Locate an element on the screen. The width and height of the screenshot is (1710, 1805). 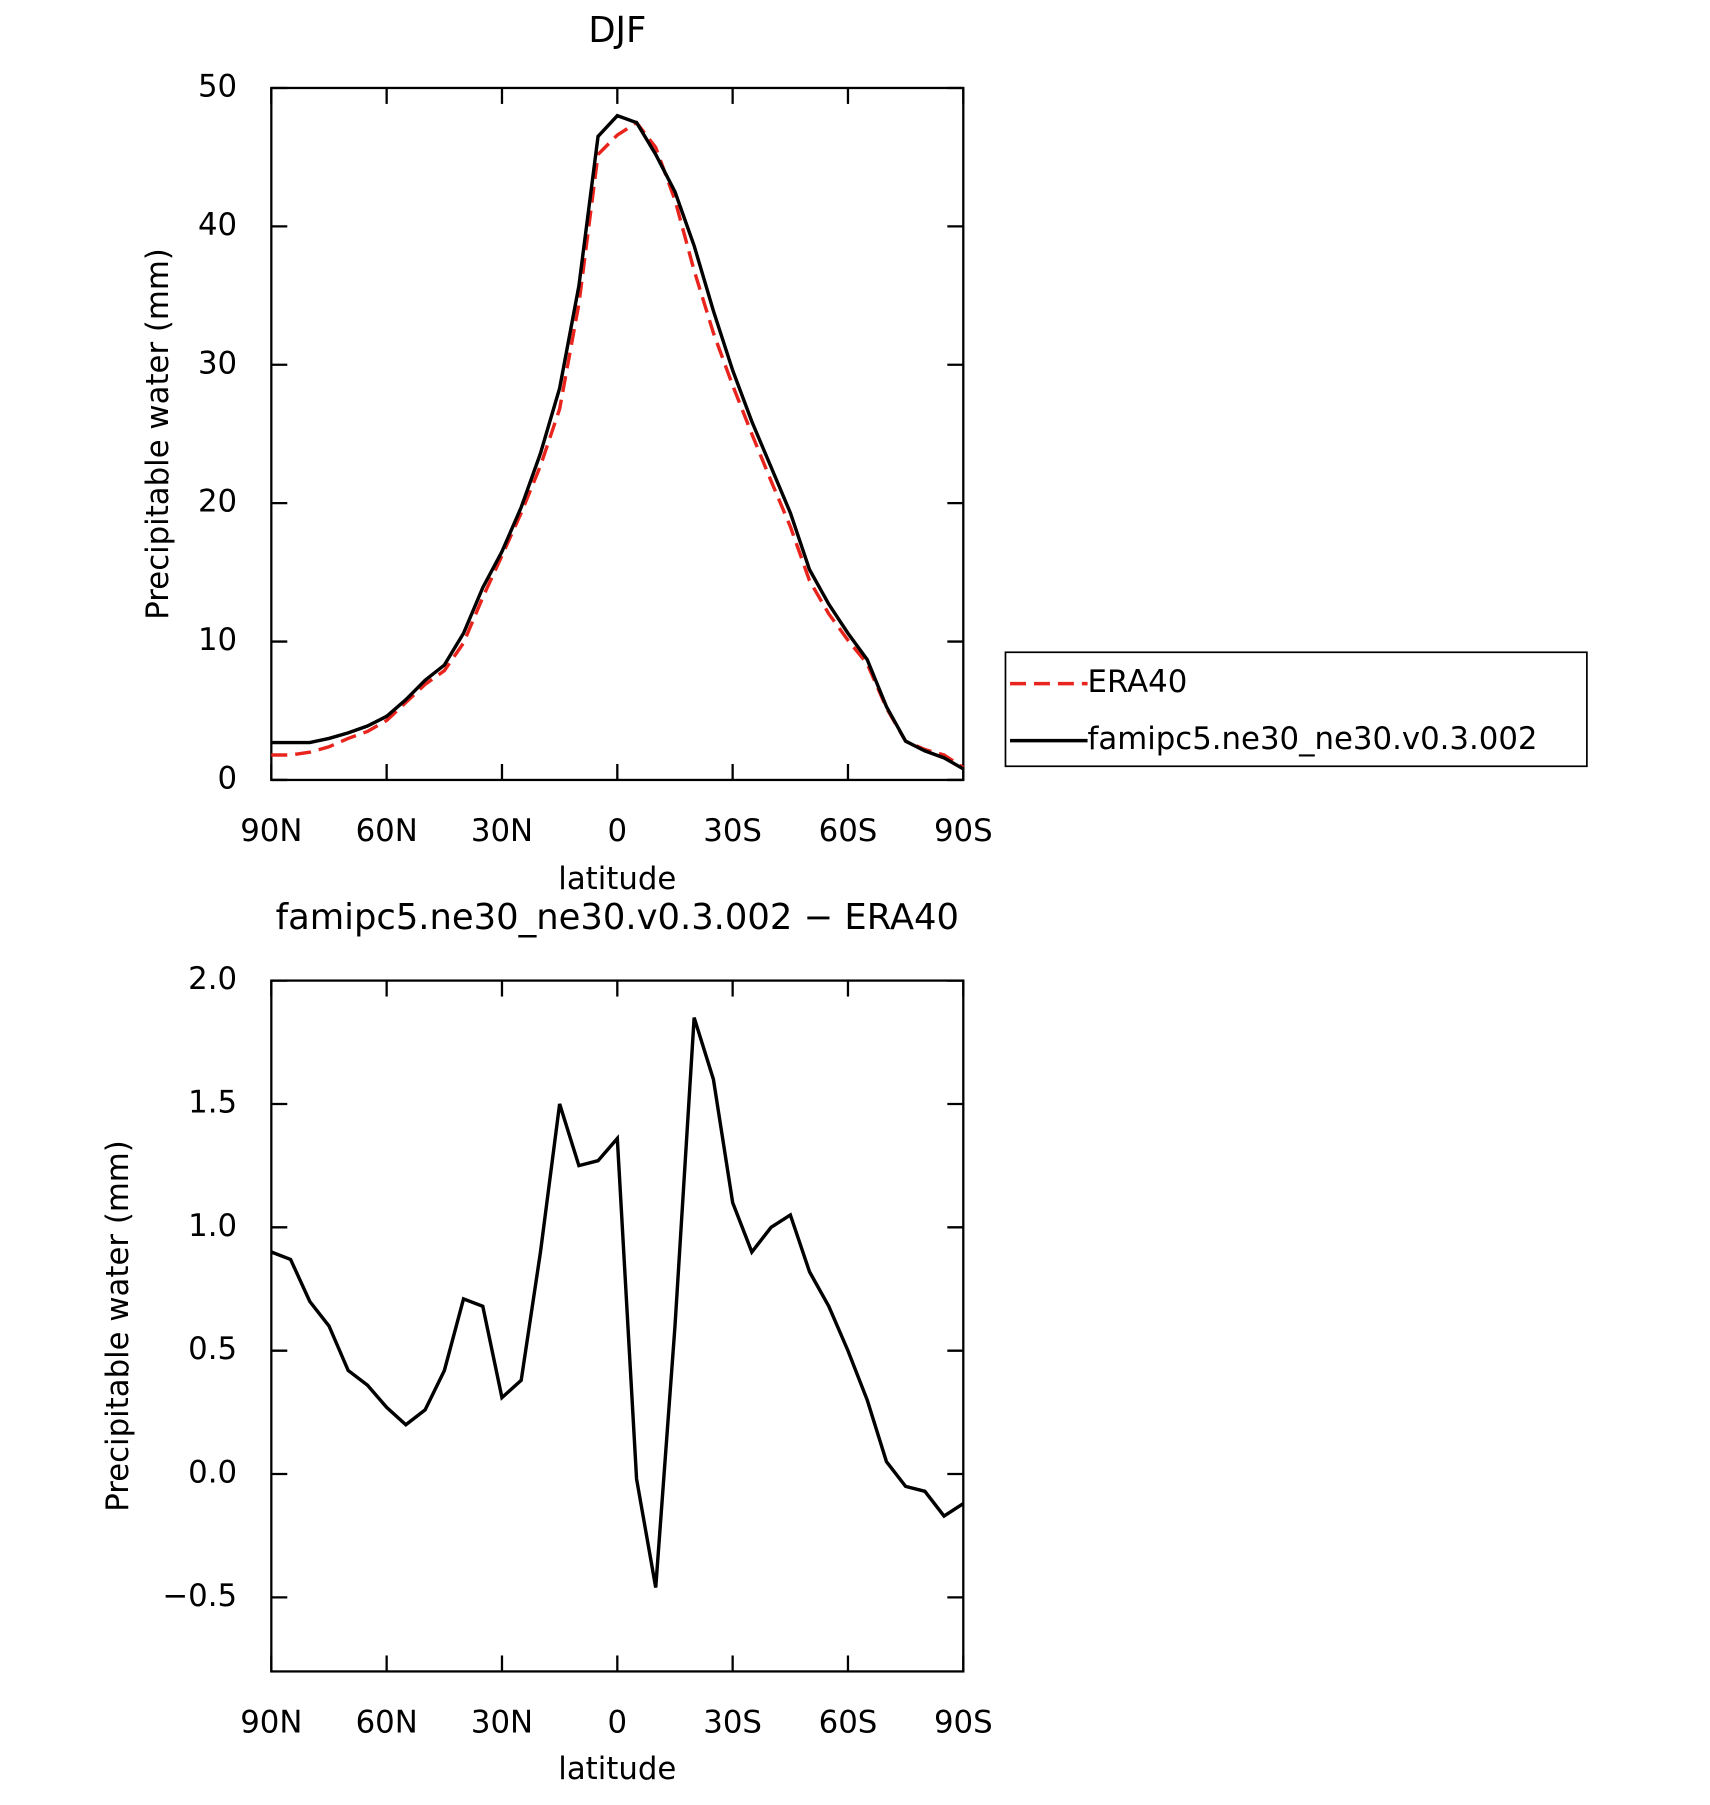
y-tick-label: 1.5 is located at coordinates (212, 1102).